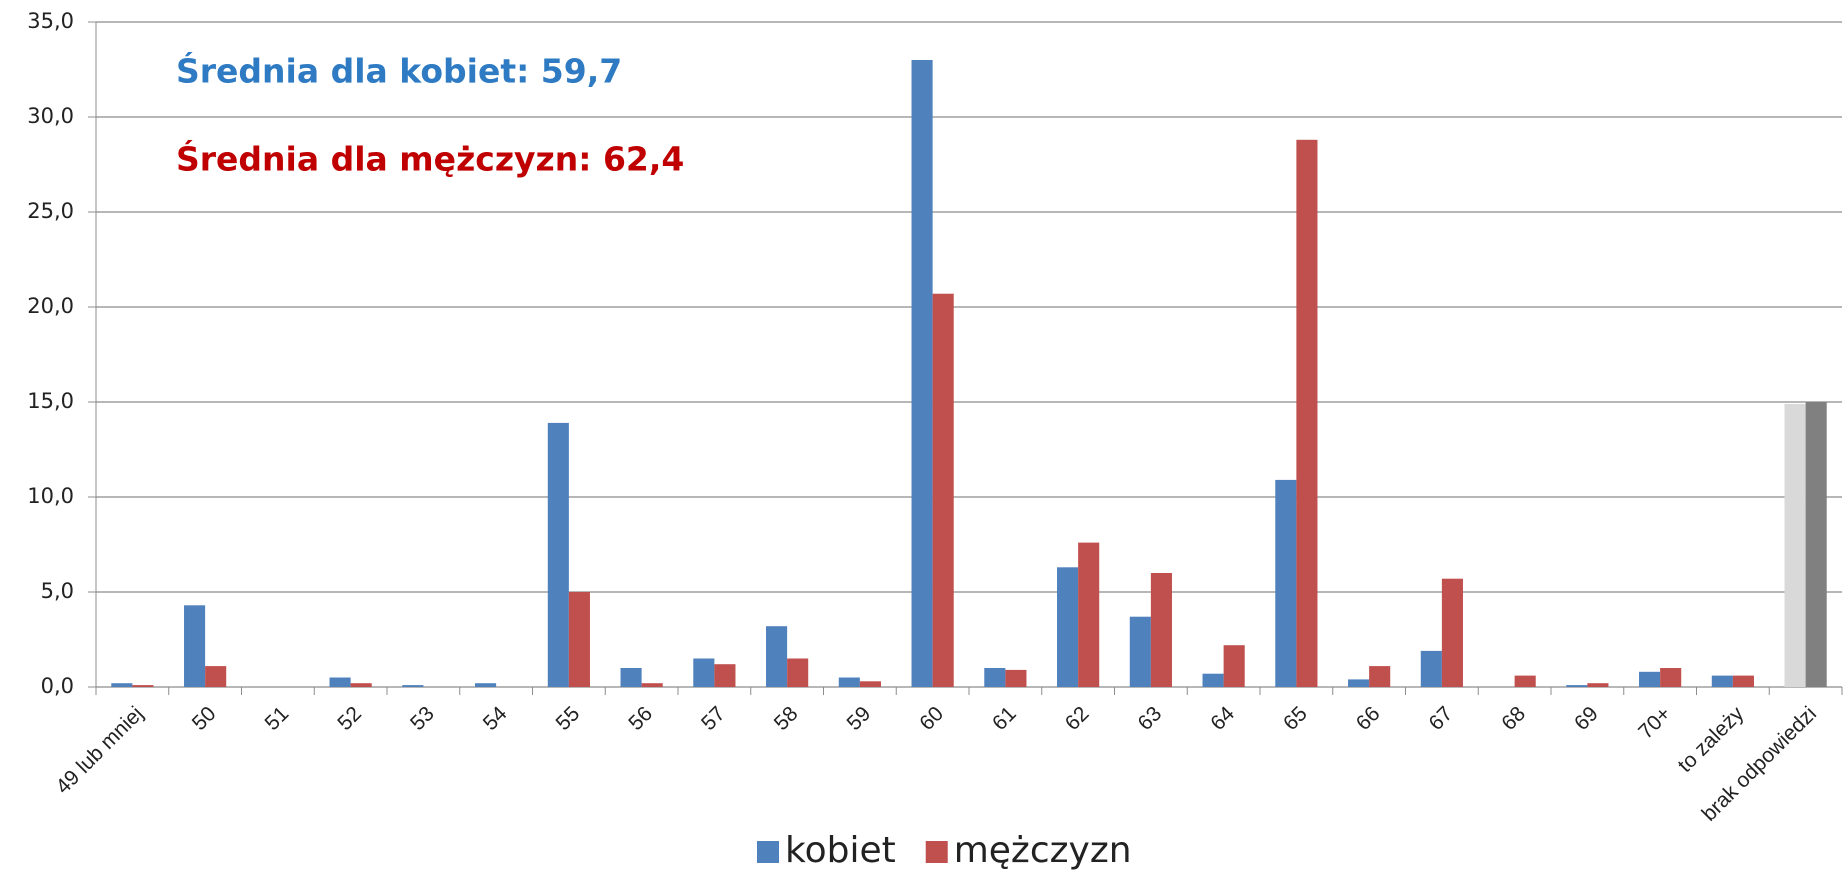  What do you see at coordinates (50, 116) in the screenshot?
I see `y-tick-label: 30,0` at bounding box center [50, 116].